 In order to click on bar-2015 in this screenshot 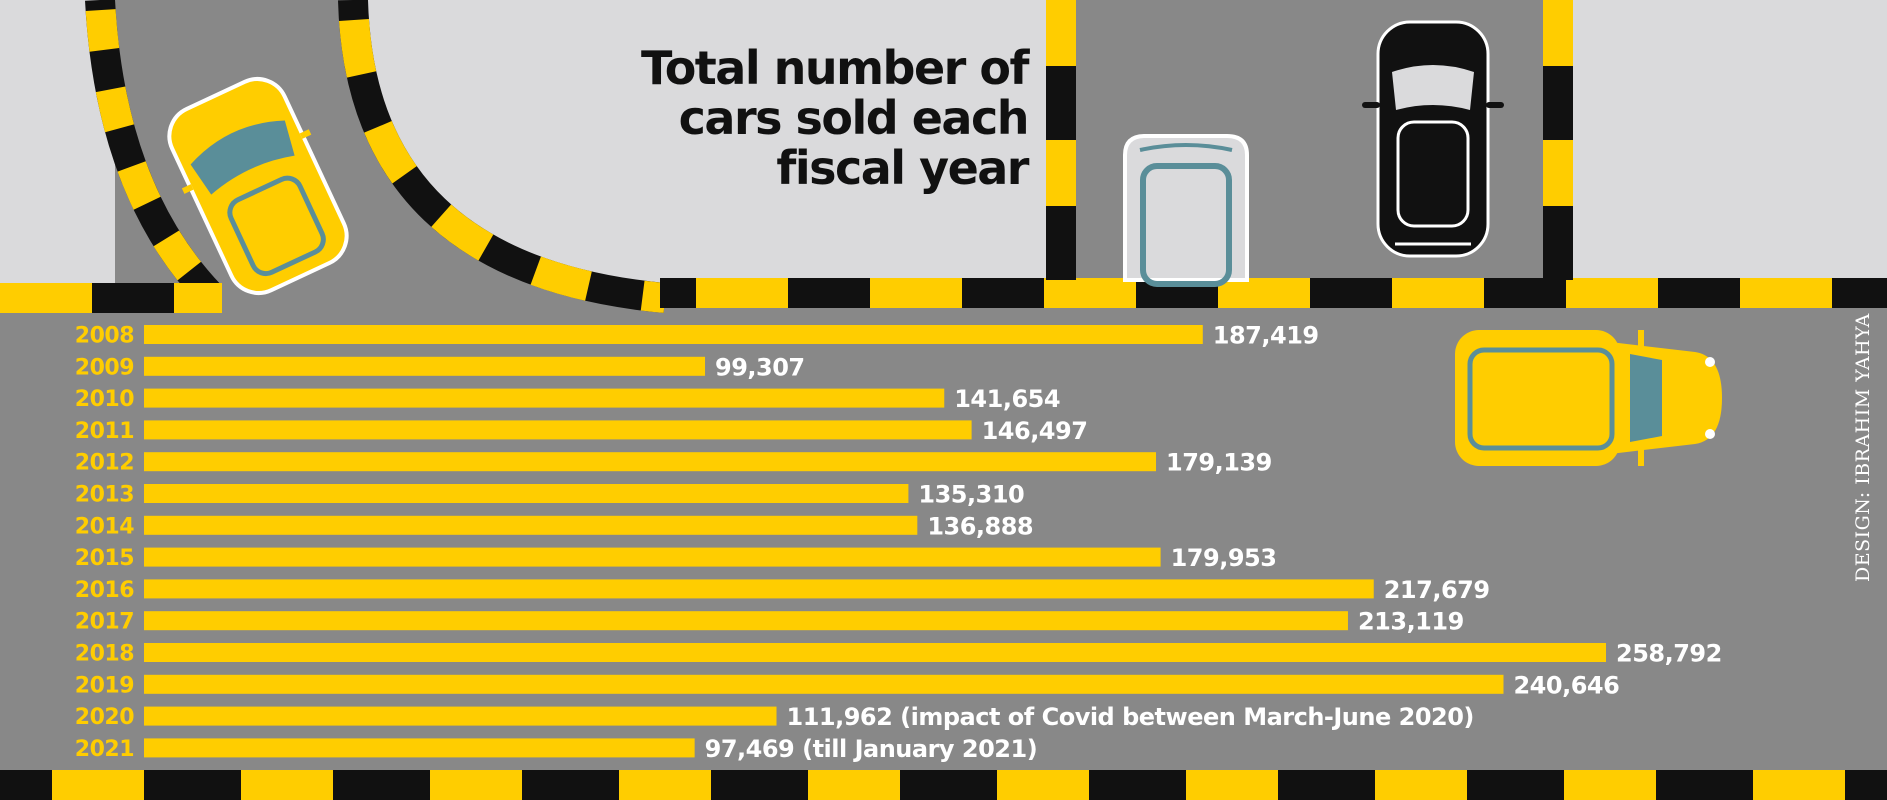, I will do `click(652, 557)`.